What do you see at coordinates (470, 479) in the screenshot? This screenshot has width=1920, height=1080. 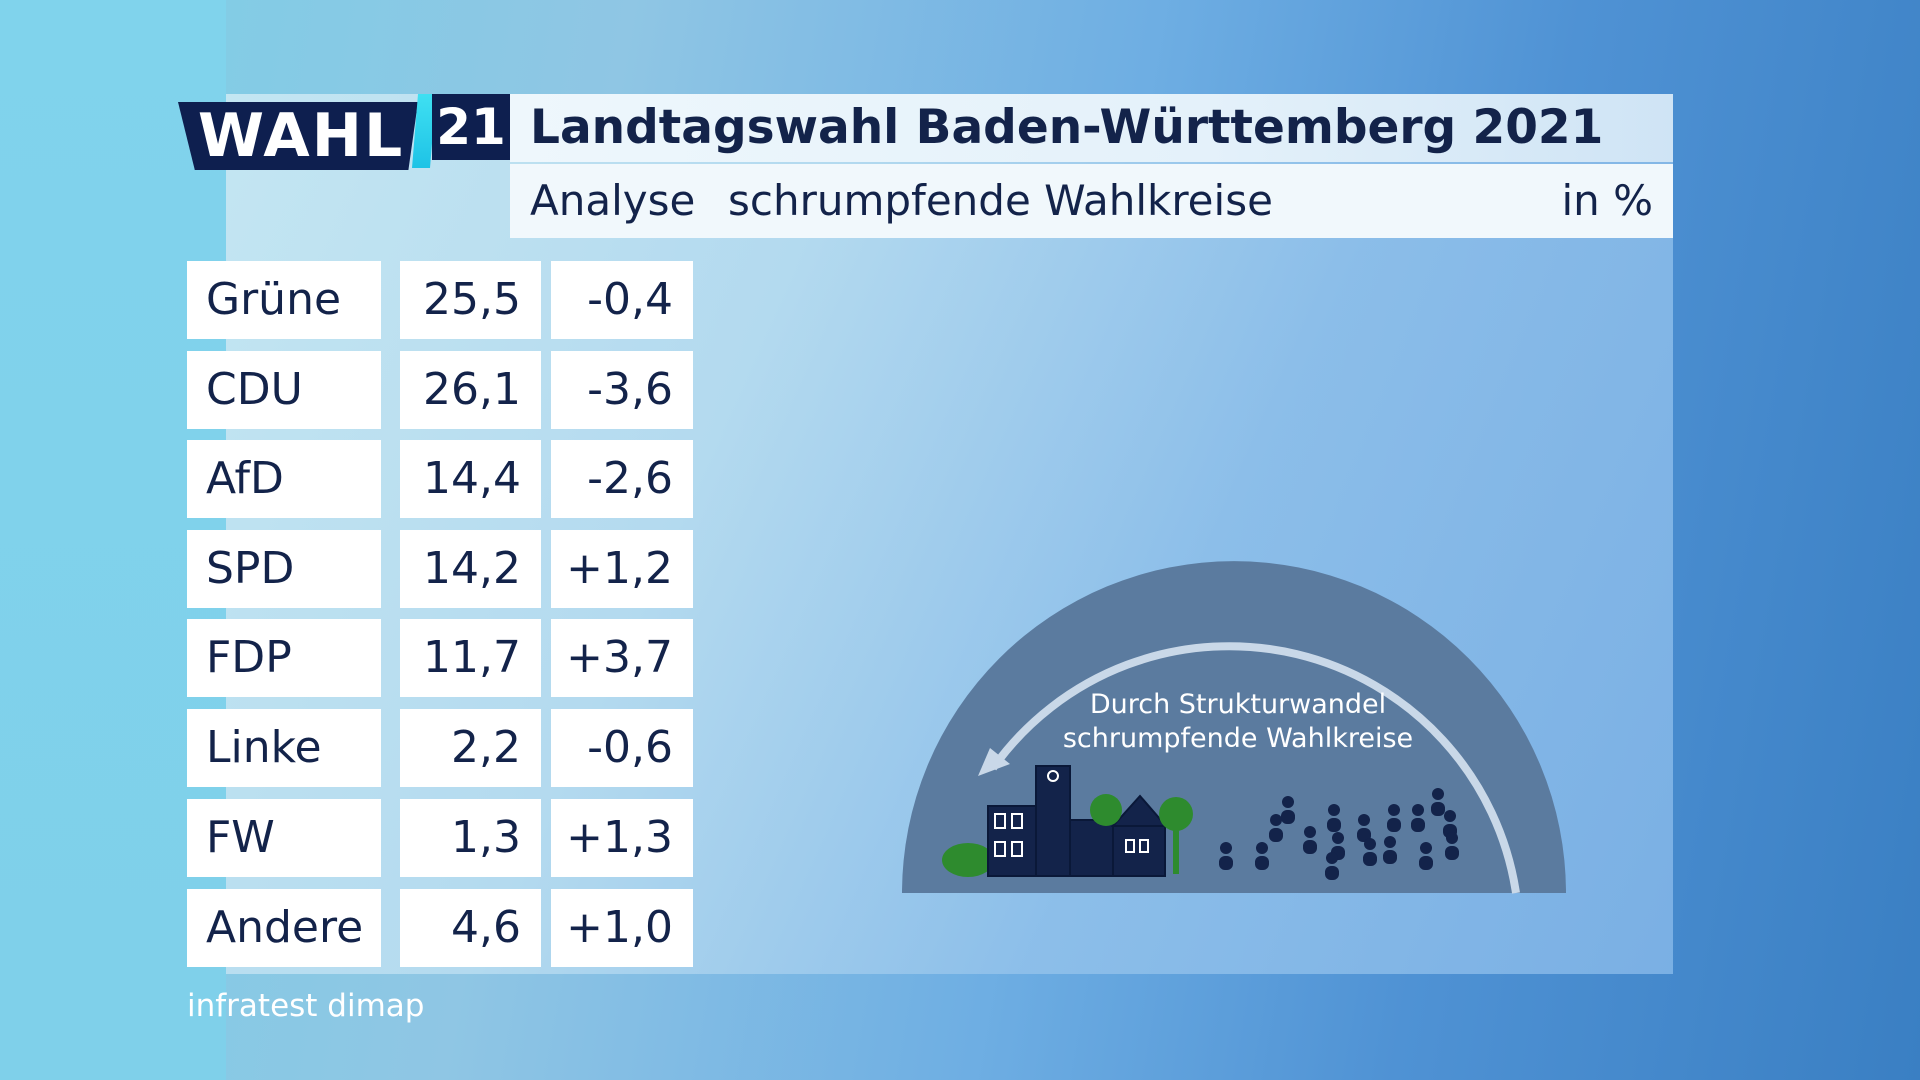 I see `vote-share: 14,4` at bounding box center [470, 479].